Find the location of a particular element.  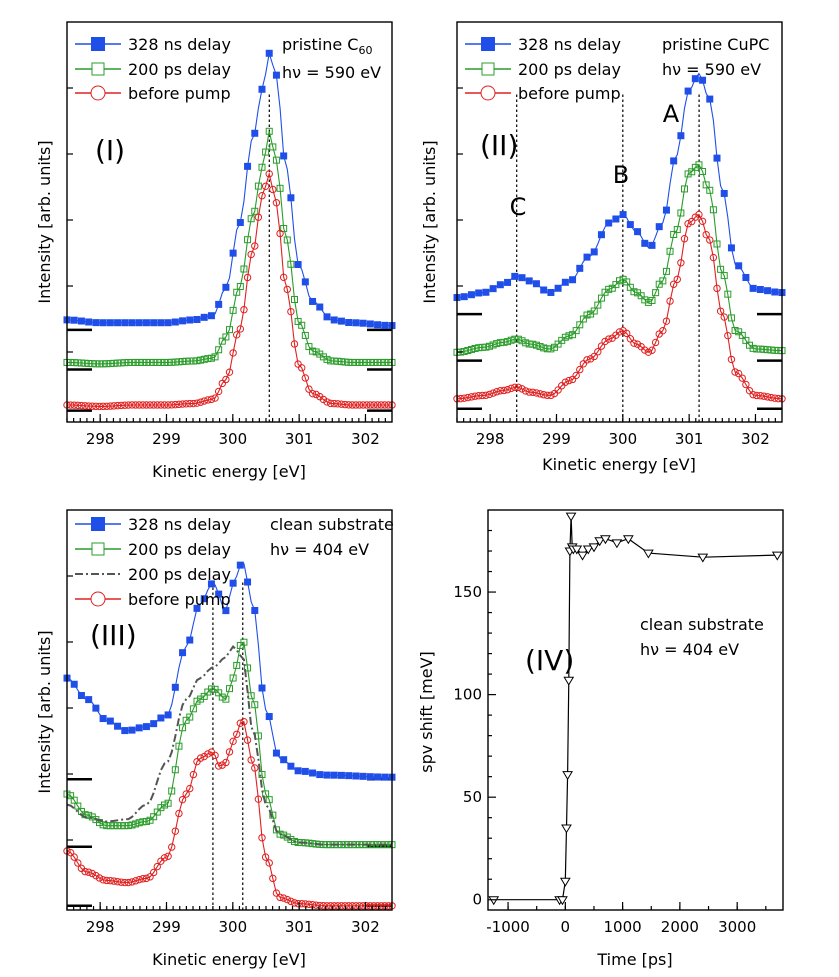

panel-III-y-axis-label: Intensity [arb. units] is located at coordinates (44, 711).